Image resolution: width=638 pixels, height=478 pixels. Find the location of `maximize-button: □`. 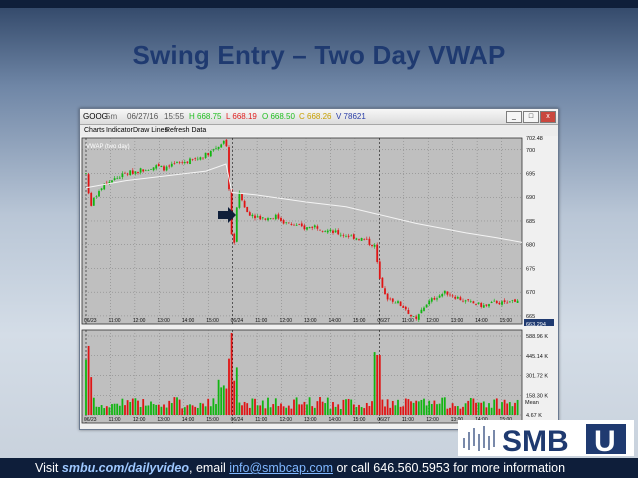

maximize-button: □ is located at coordinates (531, 117).